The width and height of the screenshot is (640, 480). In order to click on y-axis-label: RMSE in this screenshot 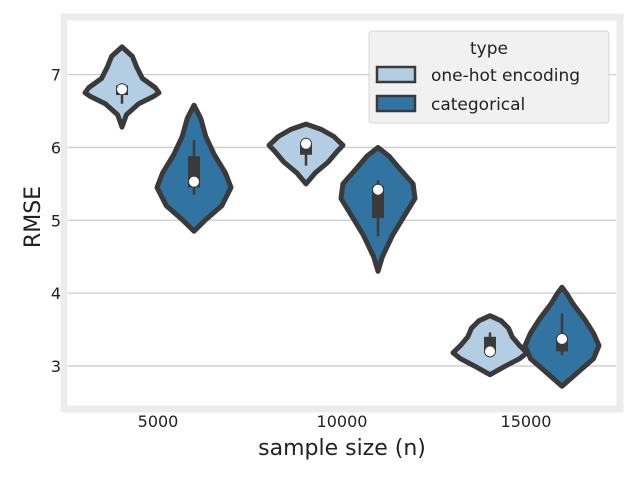, I will do `click(33, 217)`.